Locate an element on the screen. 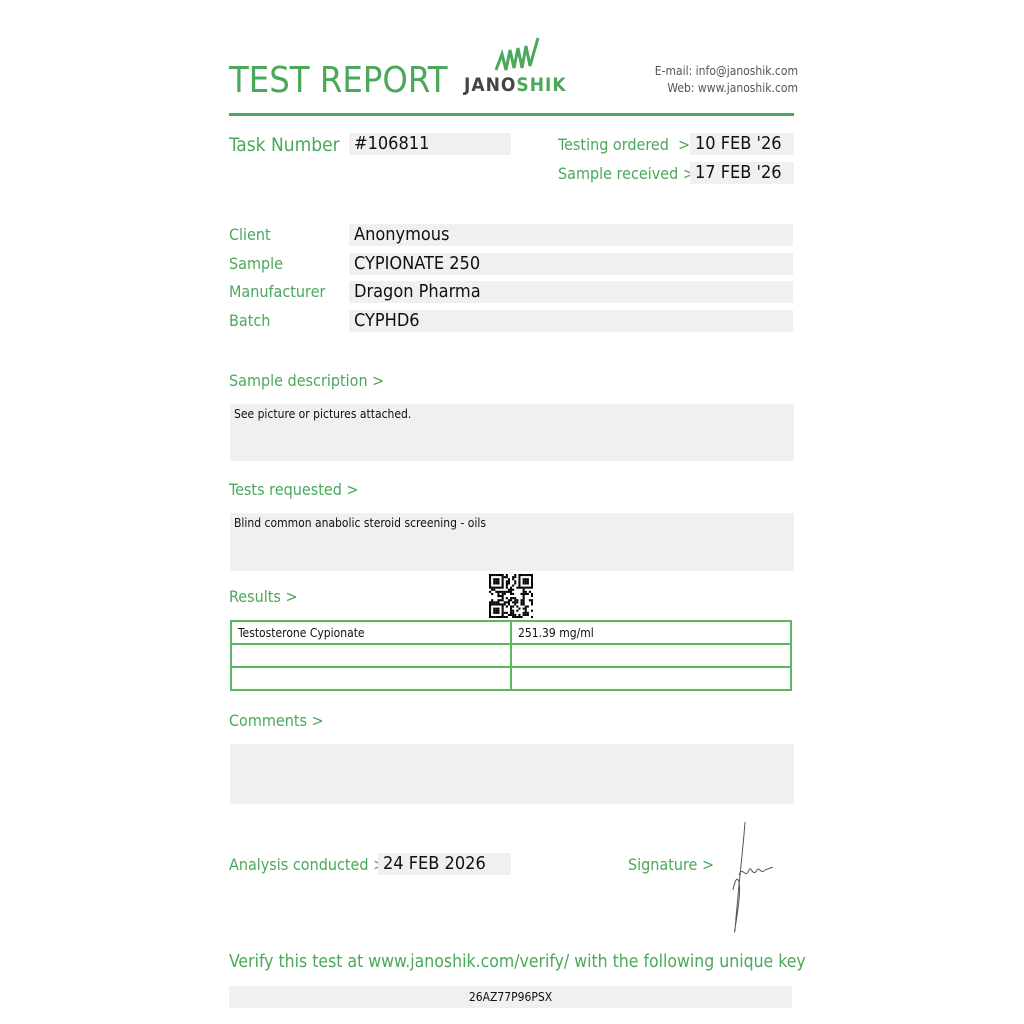 The width and height of the screenshot is (1024, 1024). amount-cell: 251.39 mg/ml is located at coordinates (651, 632).